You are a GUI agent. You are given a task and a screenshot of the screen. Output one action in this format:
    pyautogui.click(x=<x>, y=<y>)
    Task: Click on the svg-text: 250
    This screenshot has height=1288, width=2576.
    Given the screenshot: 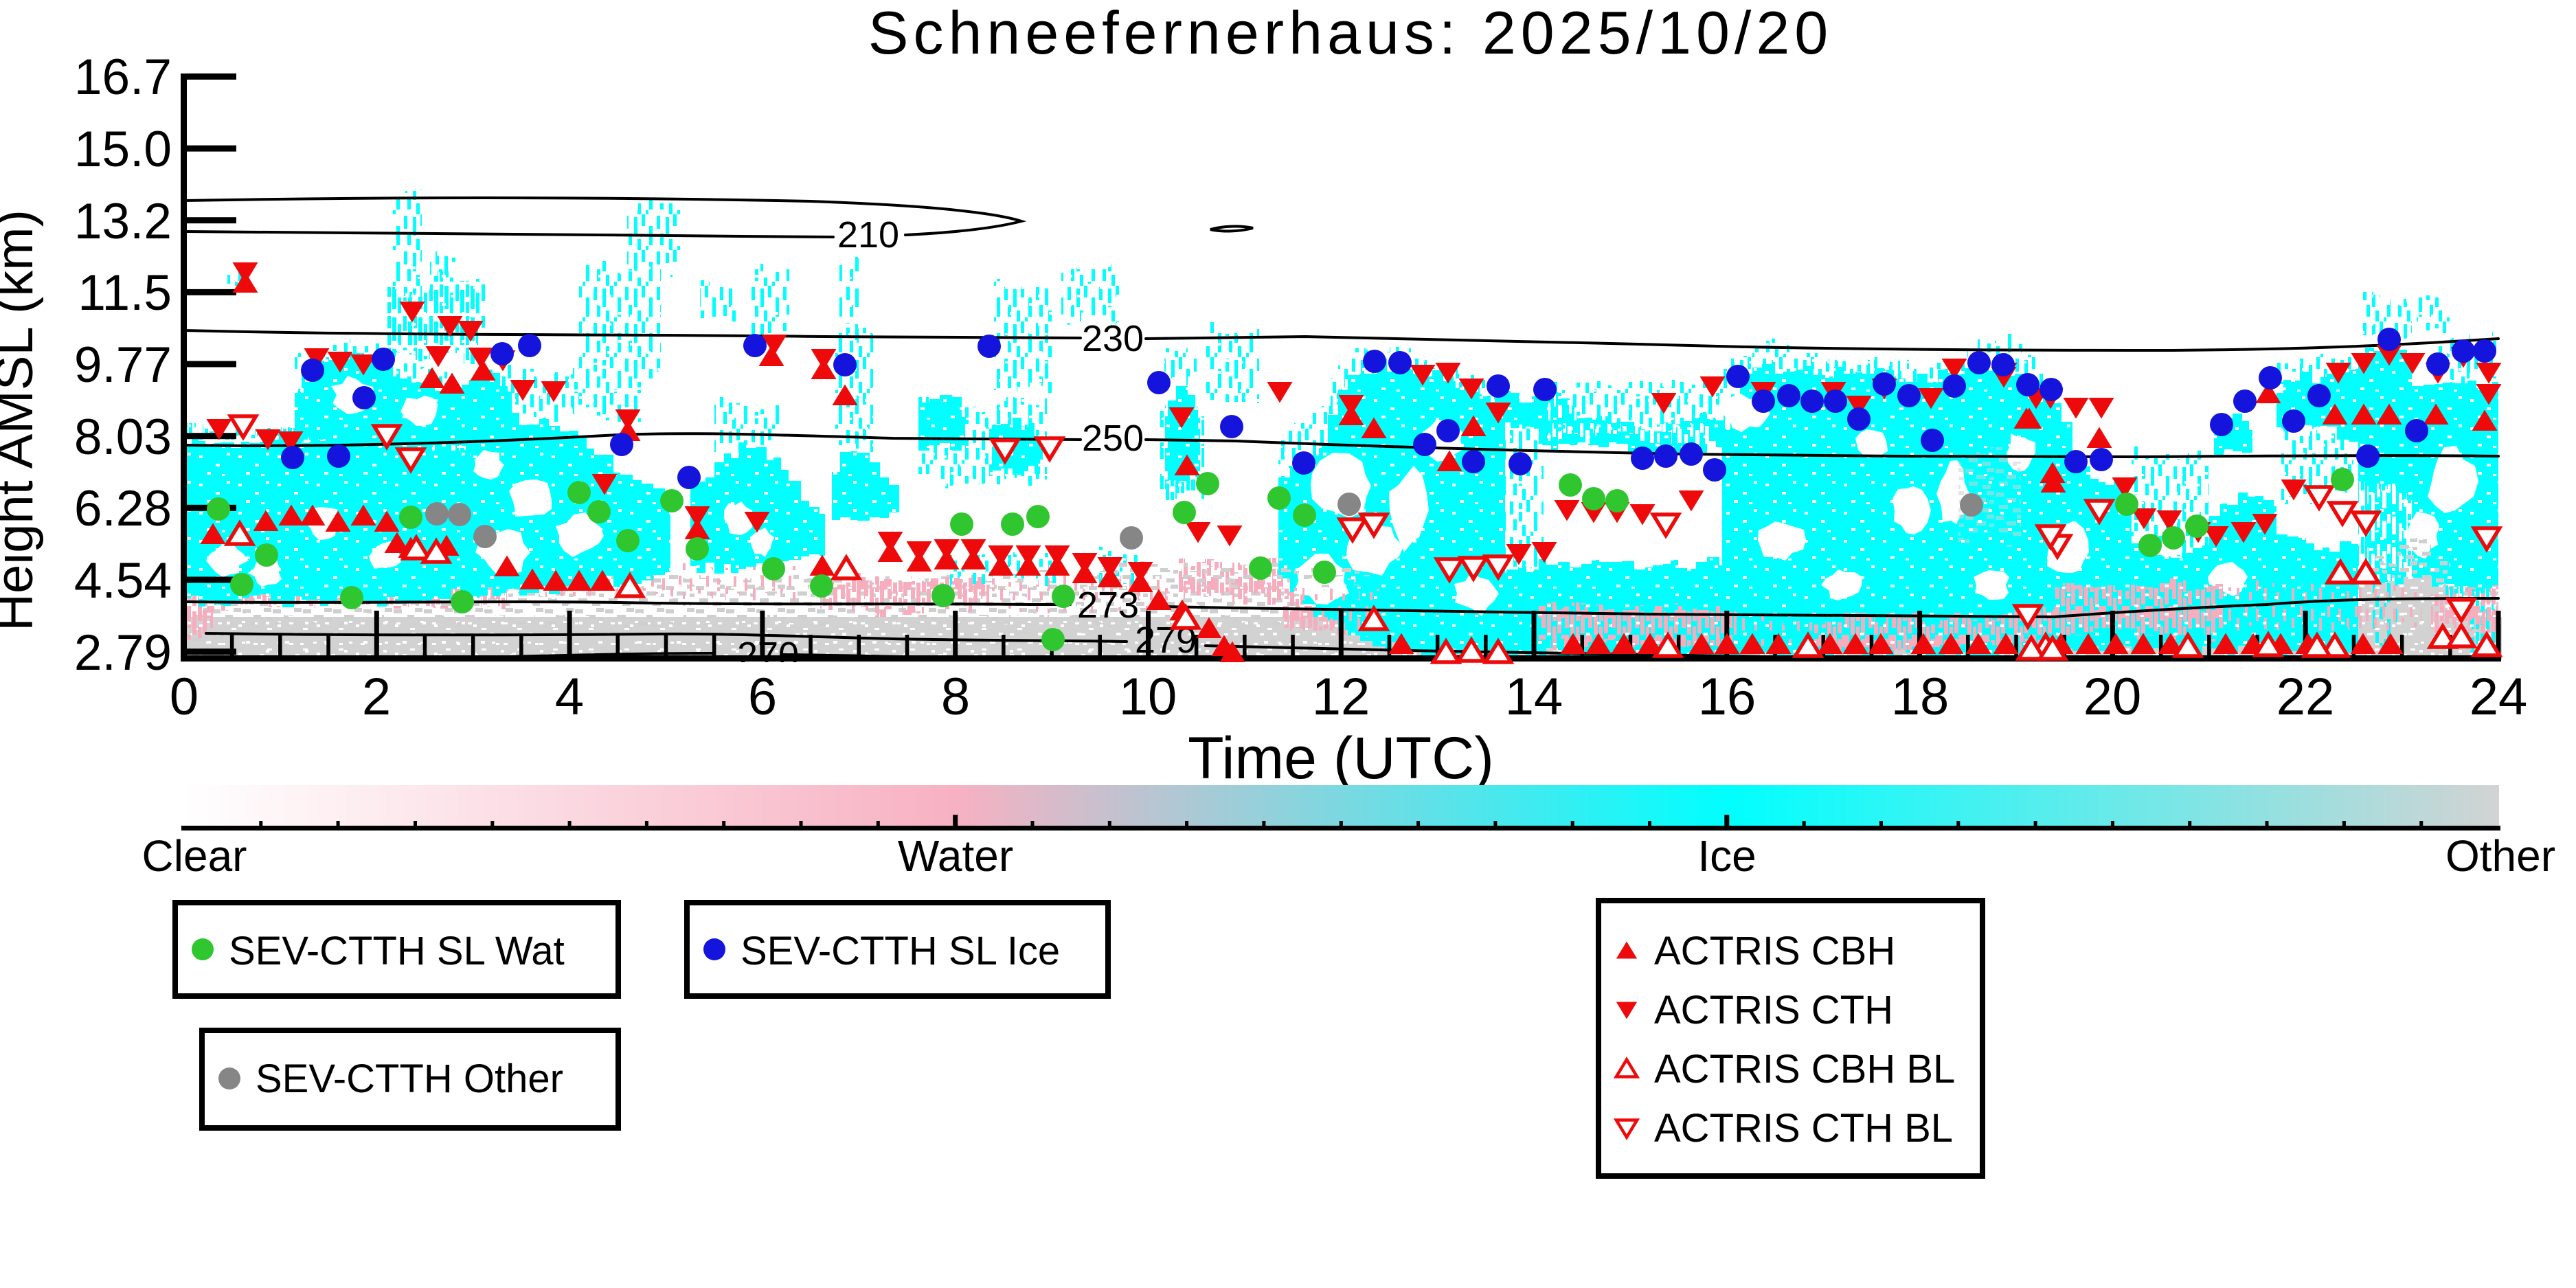 What is the action you would take?
    pyautogui.click(x=1113, y=438)
    